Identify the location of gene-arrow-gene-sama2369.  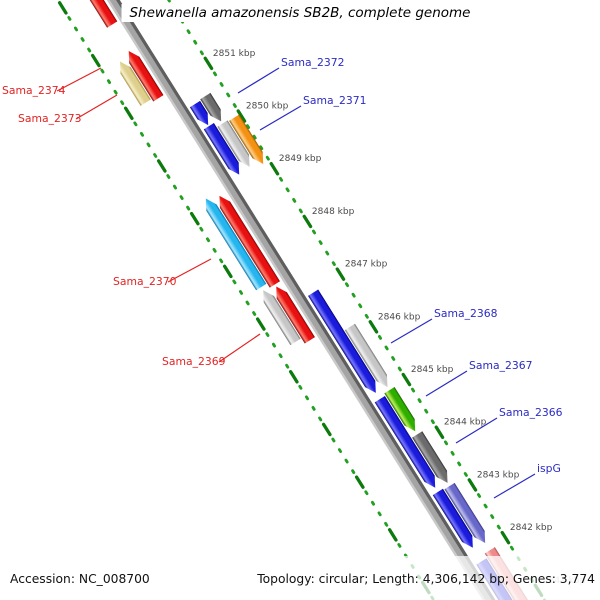
(282, 318).